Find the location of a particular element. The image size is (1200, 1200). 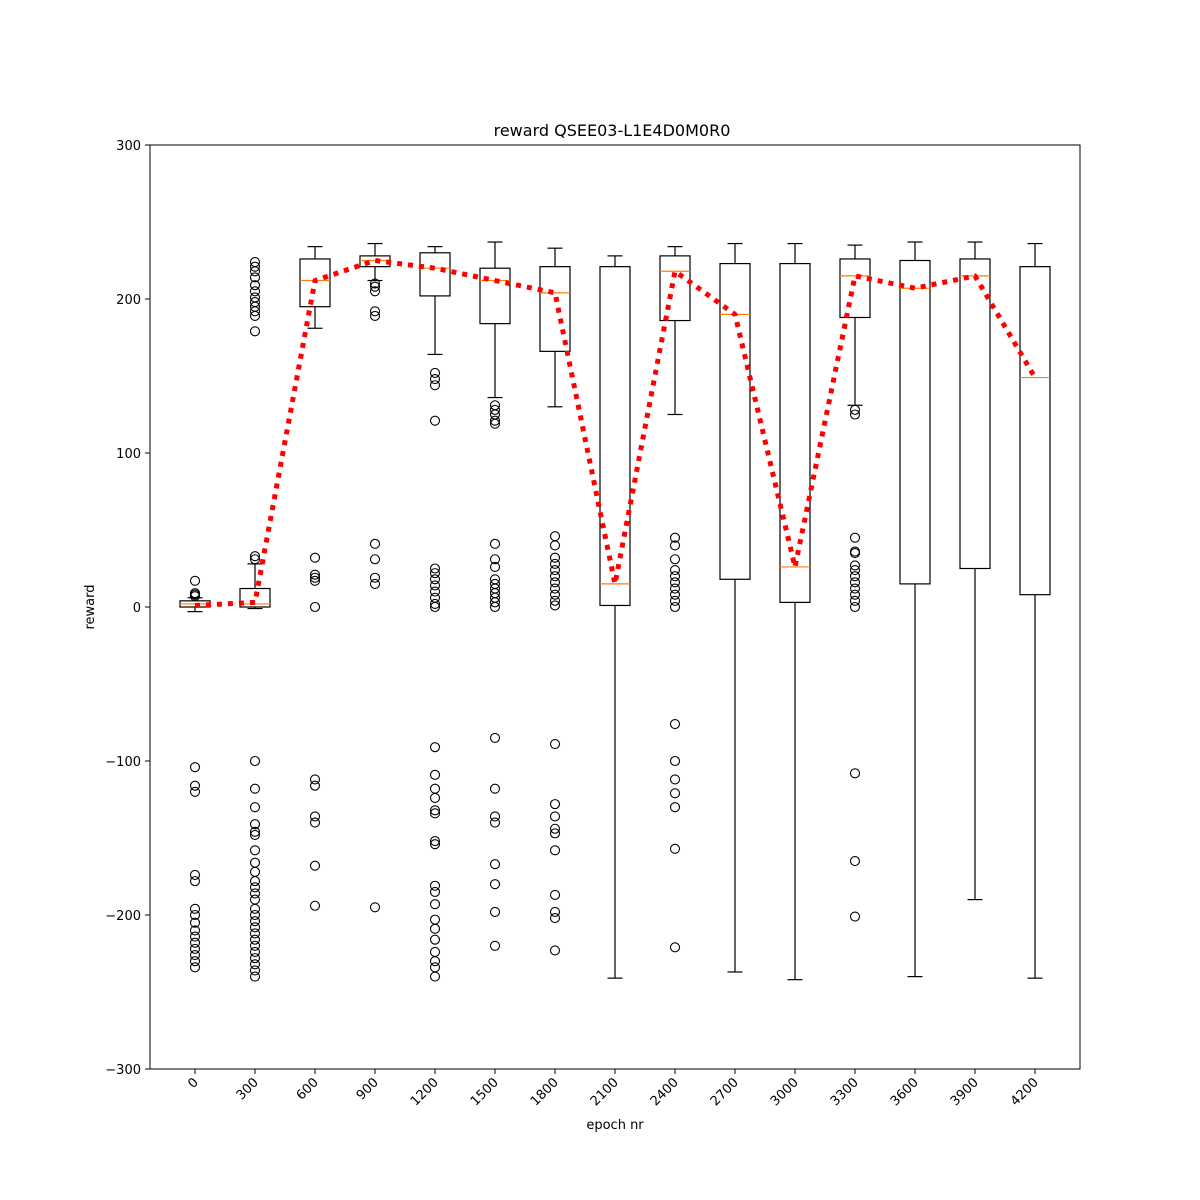

y-tick-label: 0 is located at coordinates (137, 608).